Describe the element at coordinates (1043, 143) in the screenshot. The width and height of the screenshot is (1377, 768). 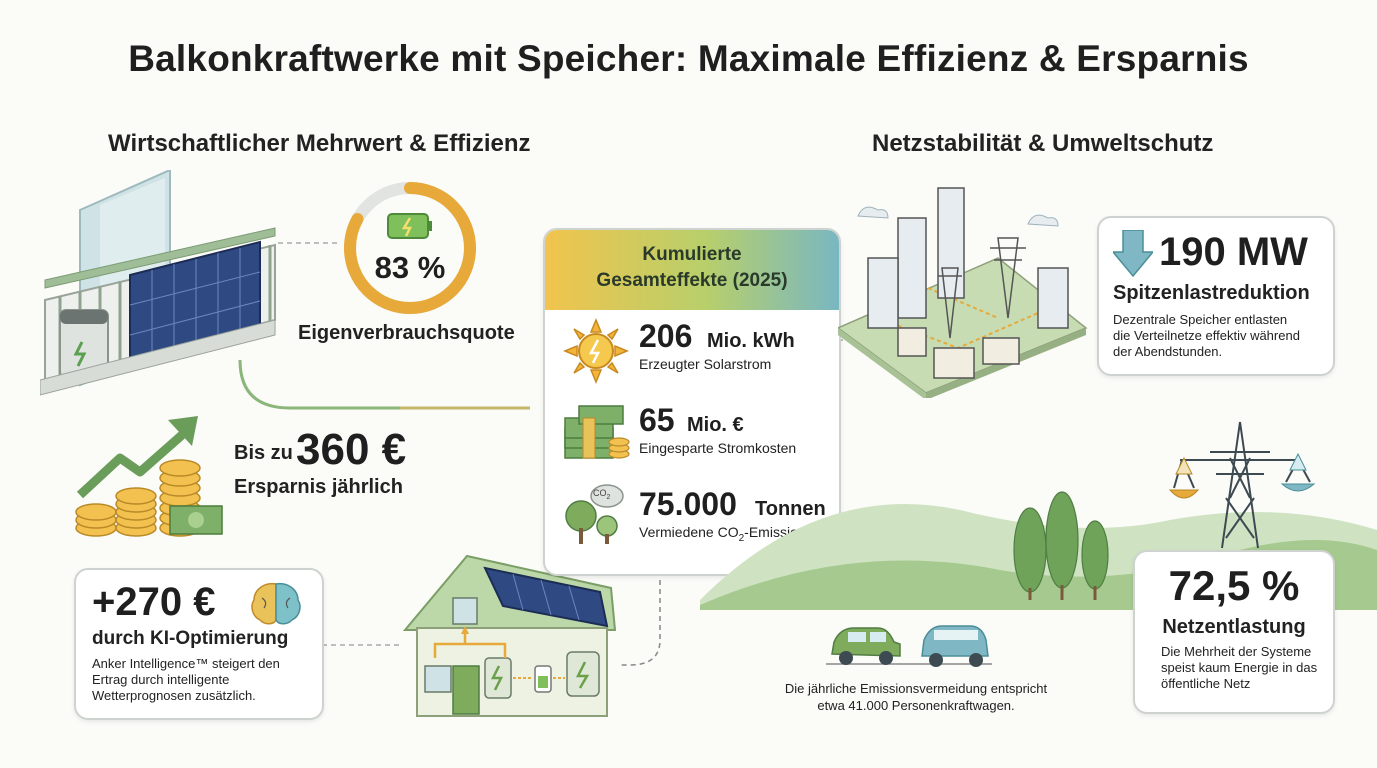
I see `section-heading-grid: Netzstabilität & Umweltschutz` at that location.